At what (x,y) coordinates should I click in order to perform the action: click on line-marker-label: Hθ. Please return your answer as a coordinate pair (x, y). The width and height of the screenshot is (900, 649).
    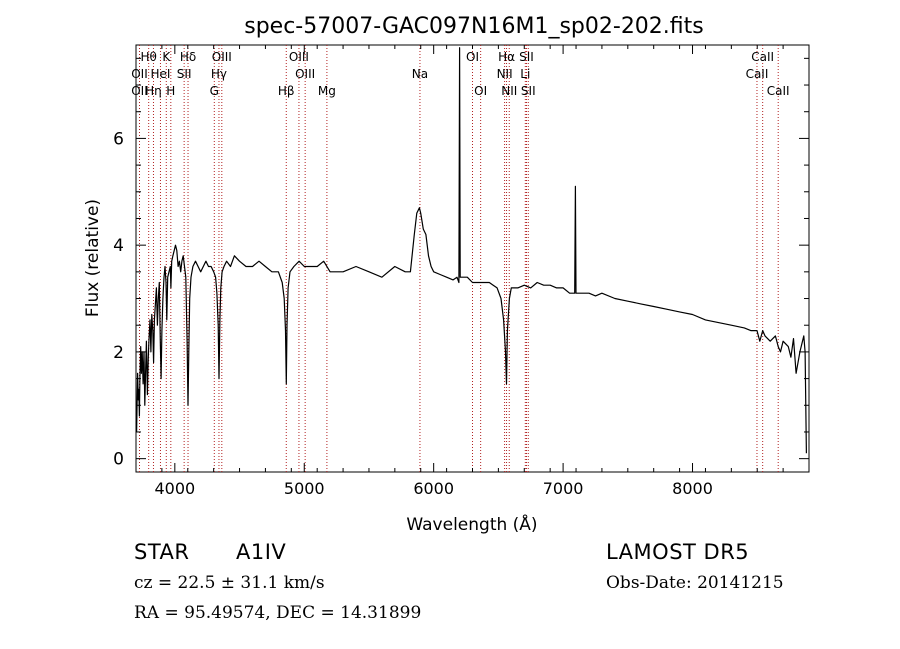
    Looking at the image, I should click on (148, 57).